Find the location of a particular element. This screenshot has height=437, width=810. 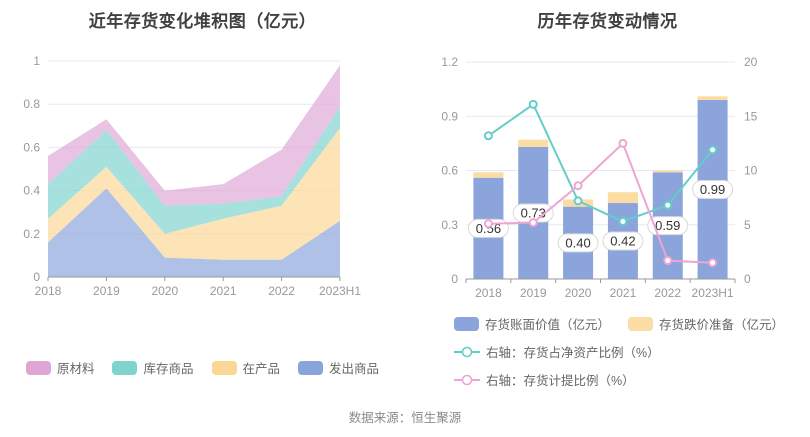

bar-provision-2019 is located at coordinates (533, 143).